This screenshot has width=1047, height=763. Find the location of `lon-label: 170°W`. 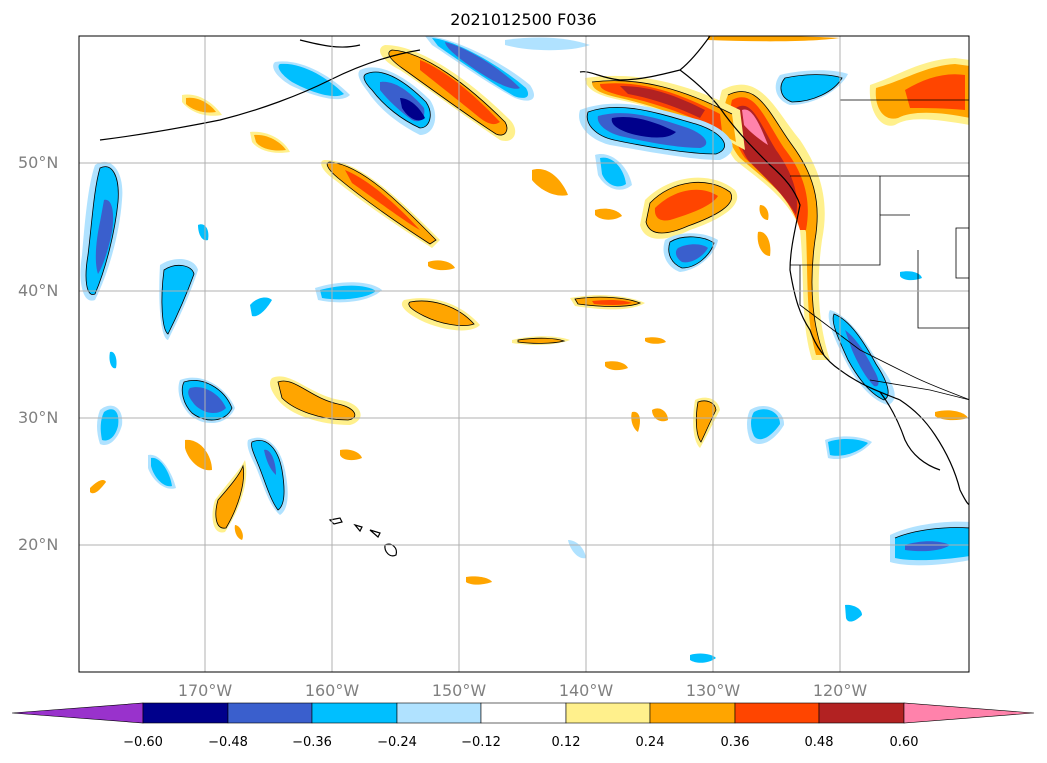

lon-label: 170°W is located at coordinates (205, 690).